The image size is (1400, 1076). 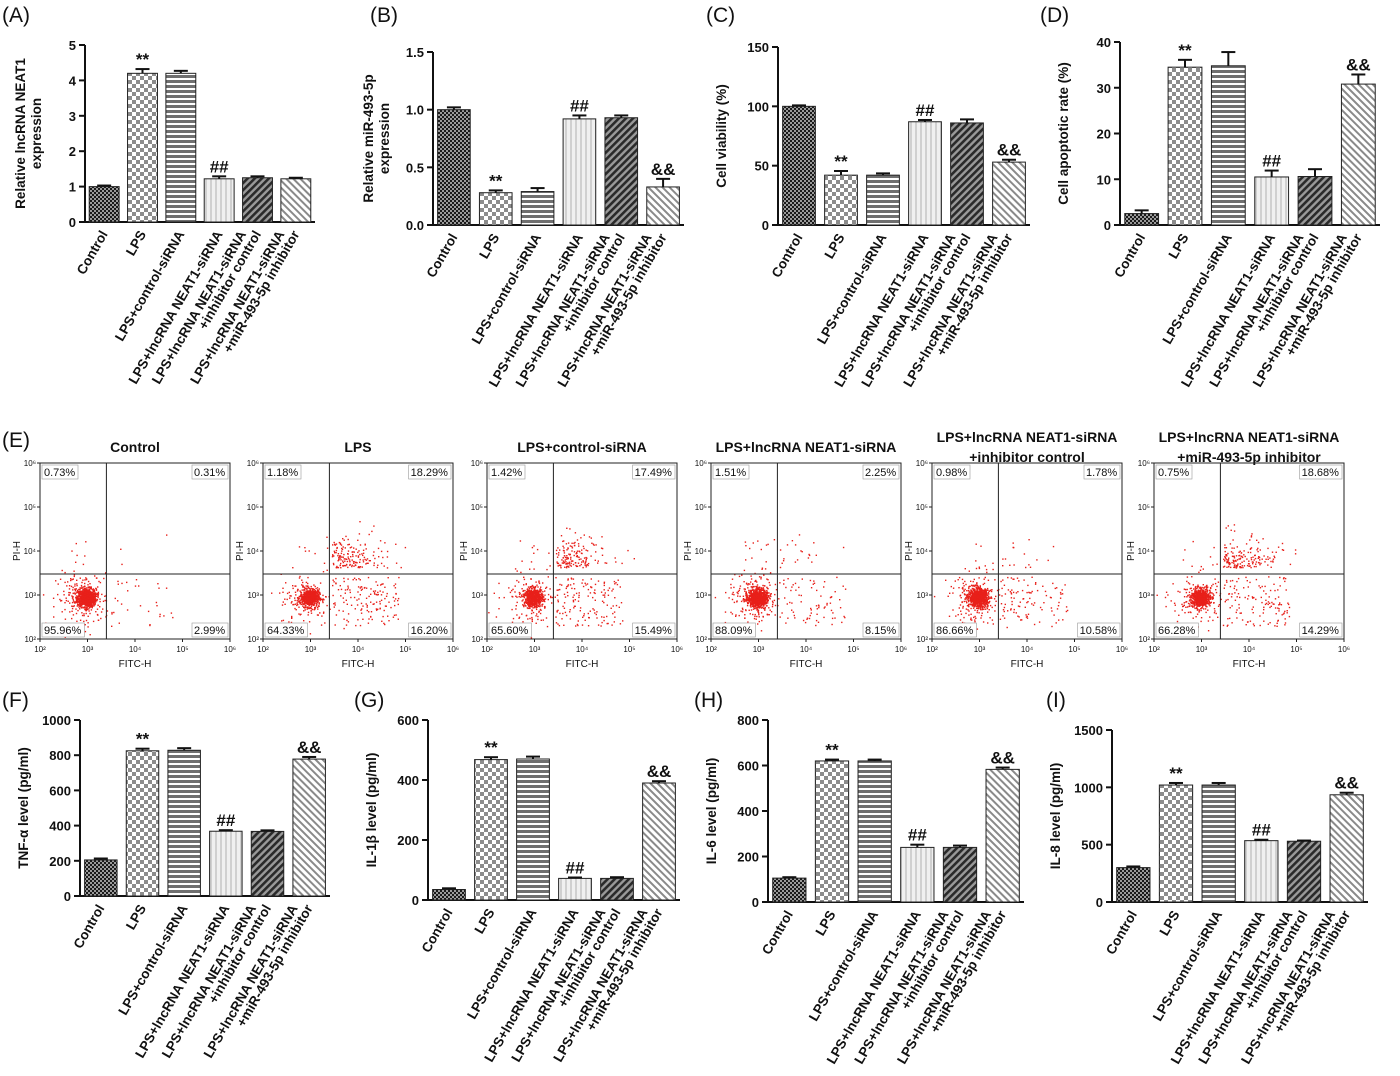 I want to click on x-tick-label: 10⁴, so click(x=806, y=649).